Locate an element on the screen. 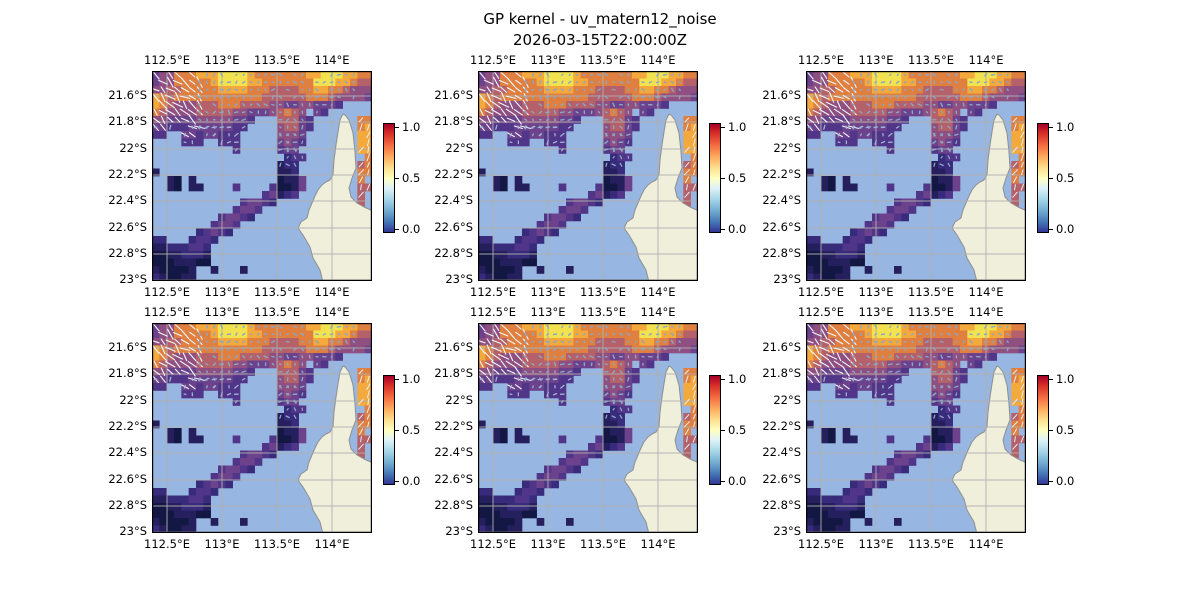  figure-title: GP kernel - uv_matern12_noise is located at coordinates (600, 19).